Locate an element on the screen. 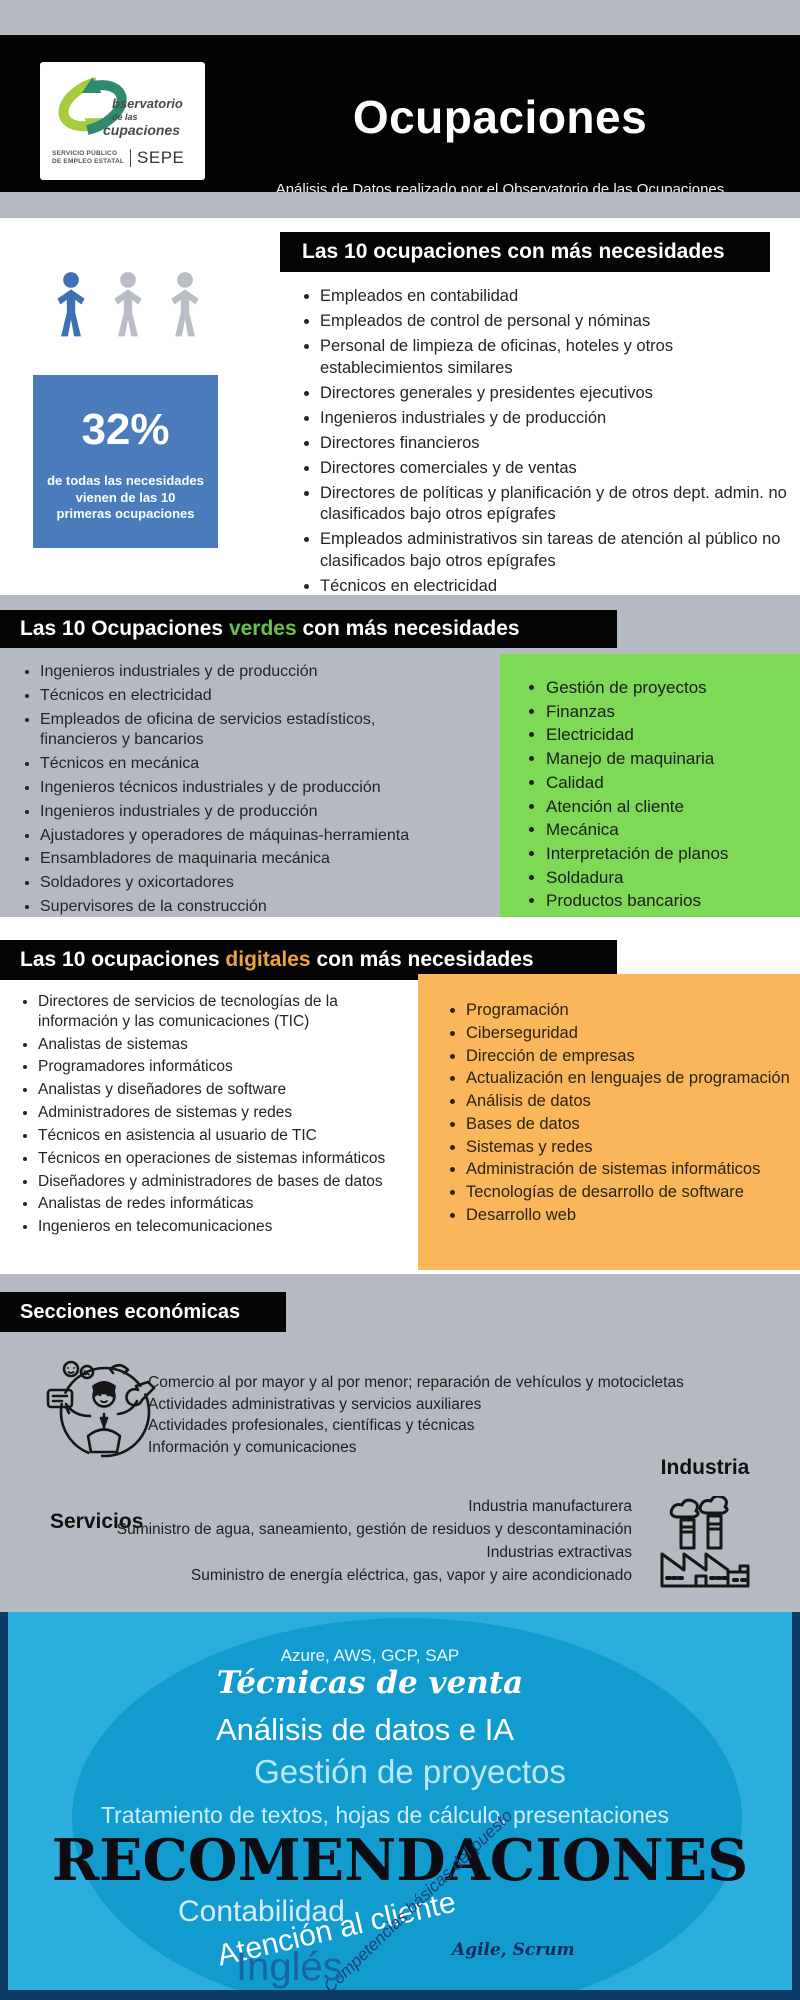 The width and height of the screenshot is (800, 2000). highlight-verdes: verdes is located at coordinates (262, 628).